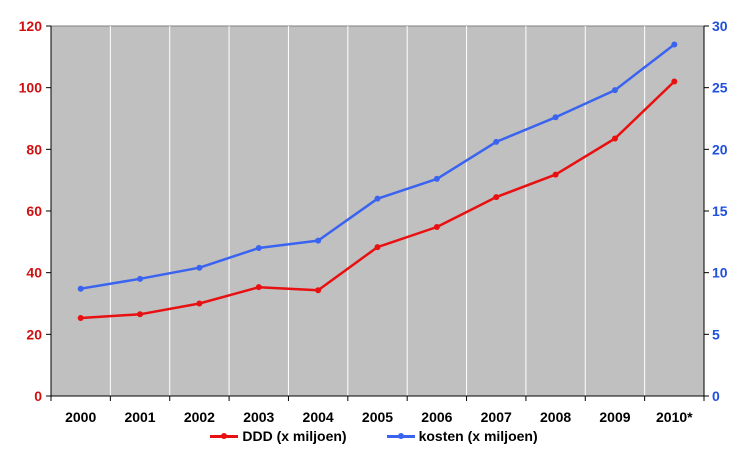 The height and width of the screenshot is (465, 748). What do you see at coordinates (720, 88) in the screenshot?
I see `y-right-tick-label: 25` at bounding box center [720, 88].